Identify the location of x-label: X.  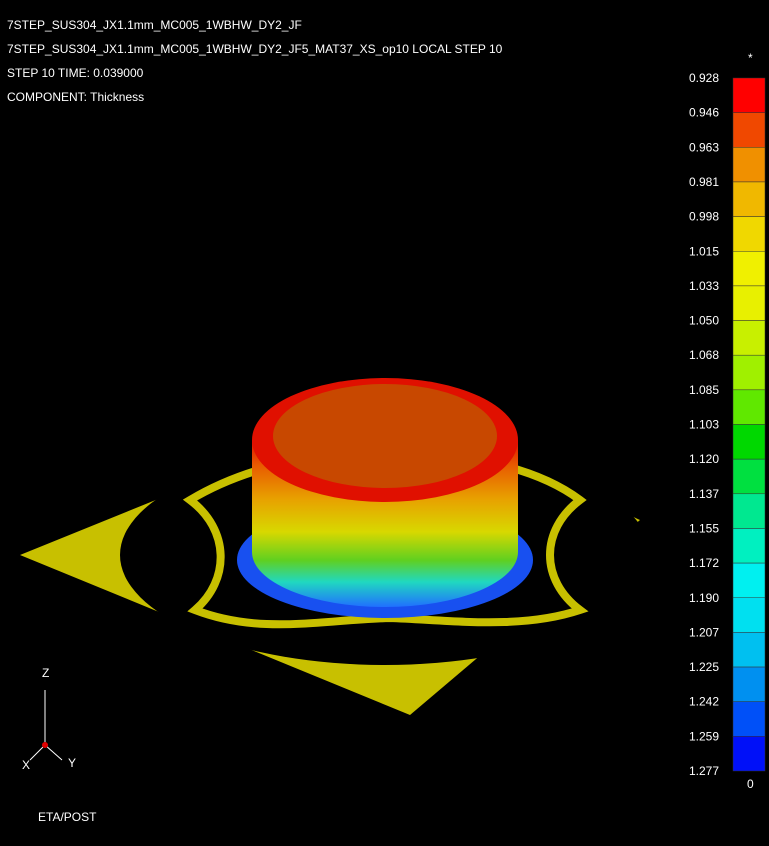
(26, 765).